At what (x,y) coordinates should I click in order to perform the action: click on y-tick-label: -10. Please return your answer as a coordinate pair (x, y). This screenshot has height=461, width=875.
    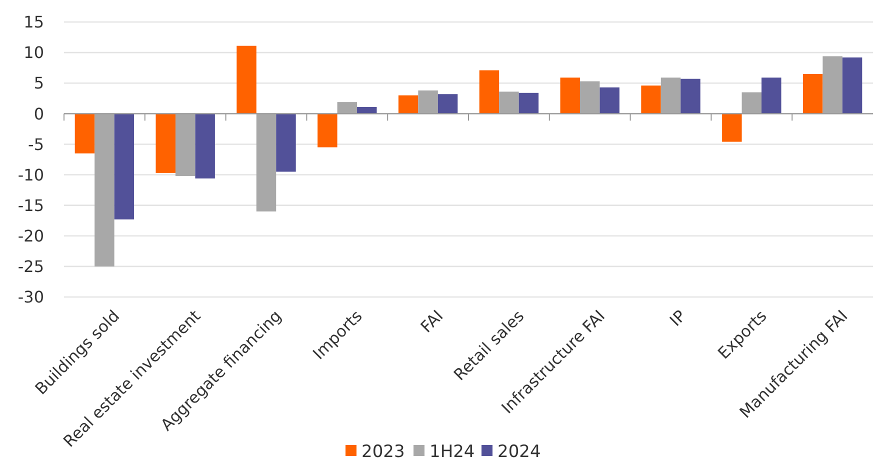
    Looking at the image, I should click on (31, 174).